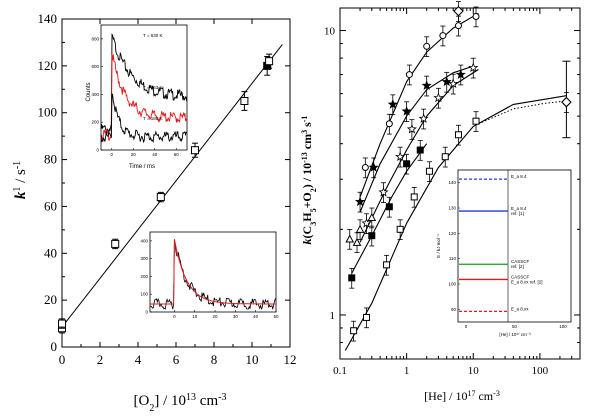 The height and width of the screenshot is (420, 591). What do you see at coordinates (48, 112) in the screenshot?
I see `y-tick-label: 100` at bounding box center [48, 112].